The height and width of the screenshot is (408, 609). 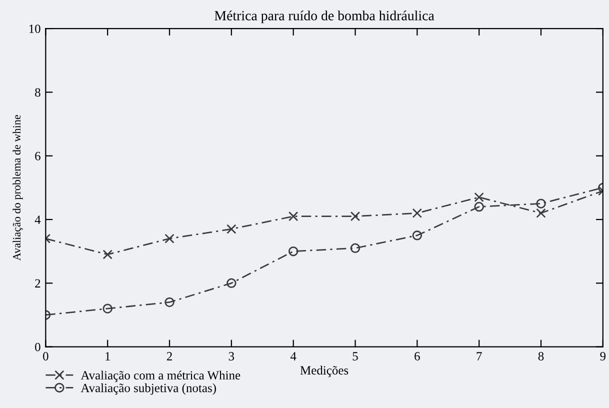 What do you see at coordinates (37, 347) in the screenshot?
I see `y-tick-label: 0` at bounding box center [37, 347].